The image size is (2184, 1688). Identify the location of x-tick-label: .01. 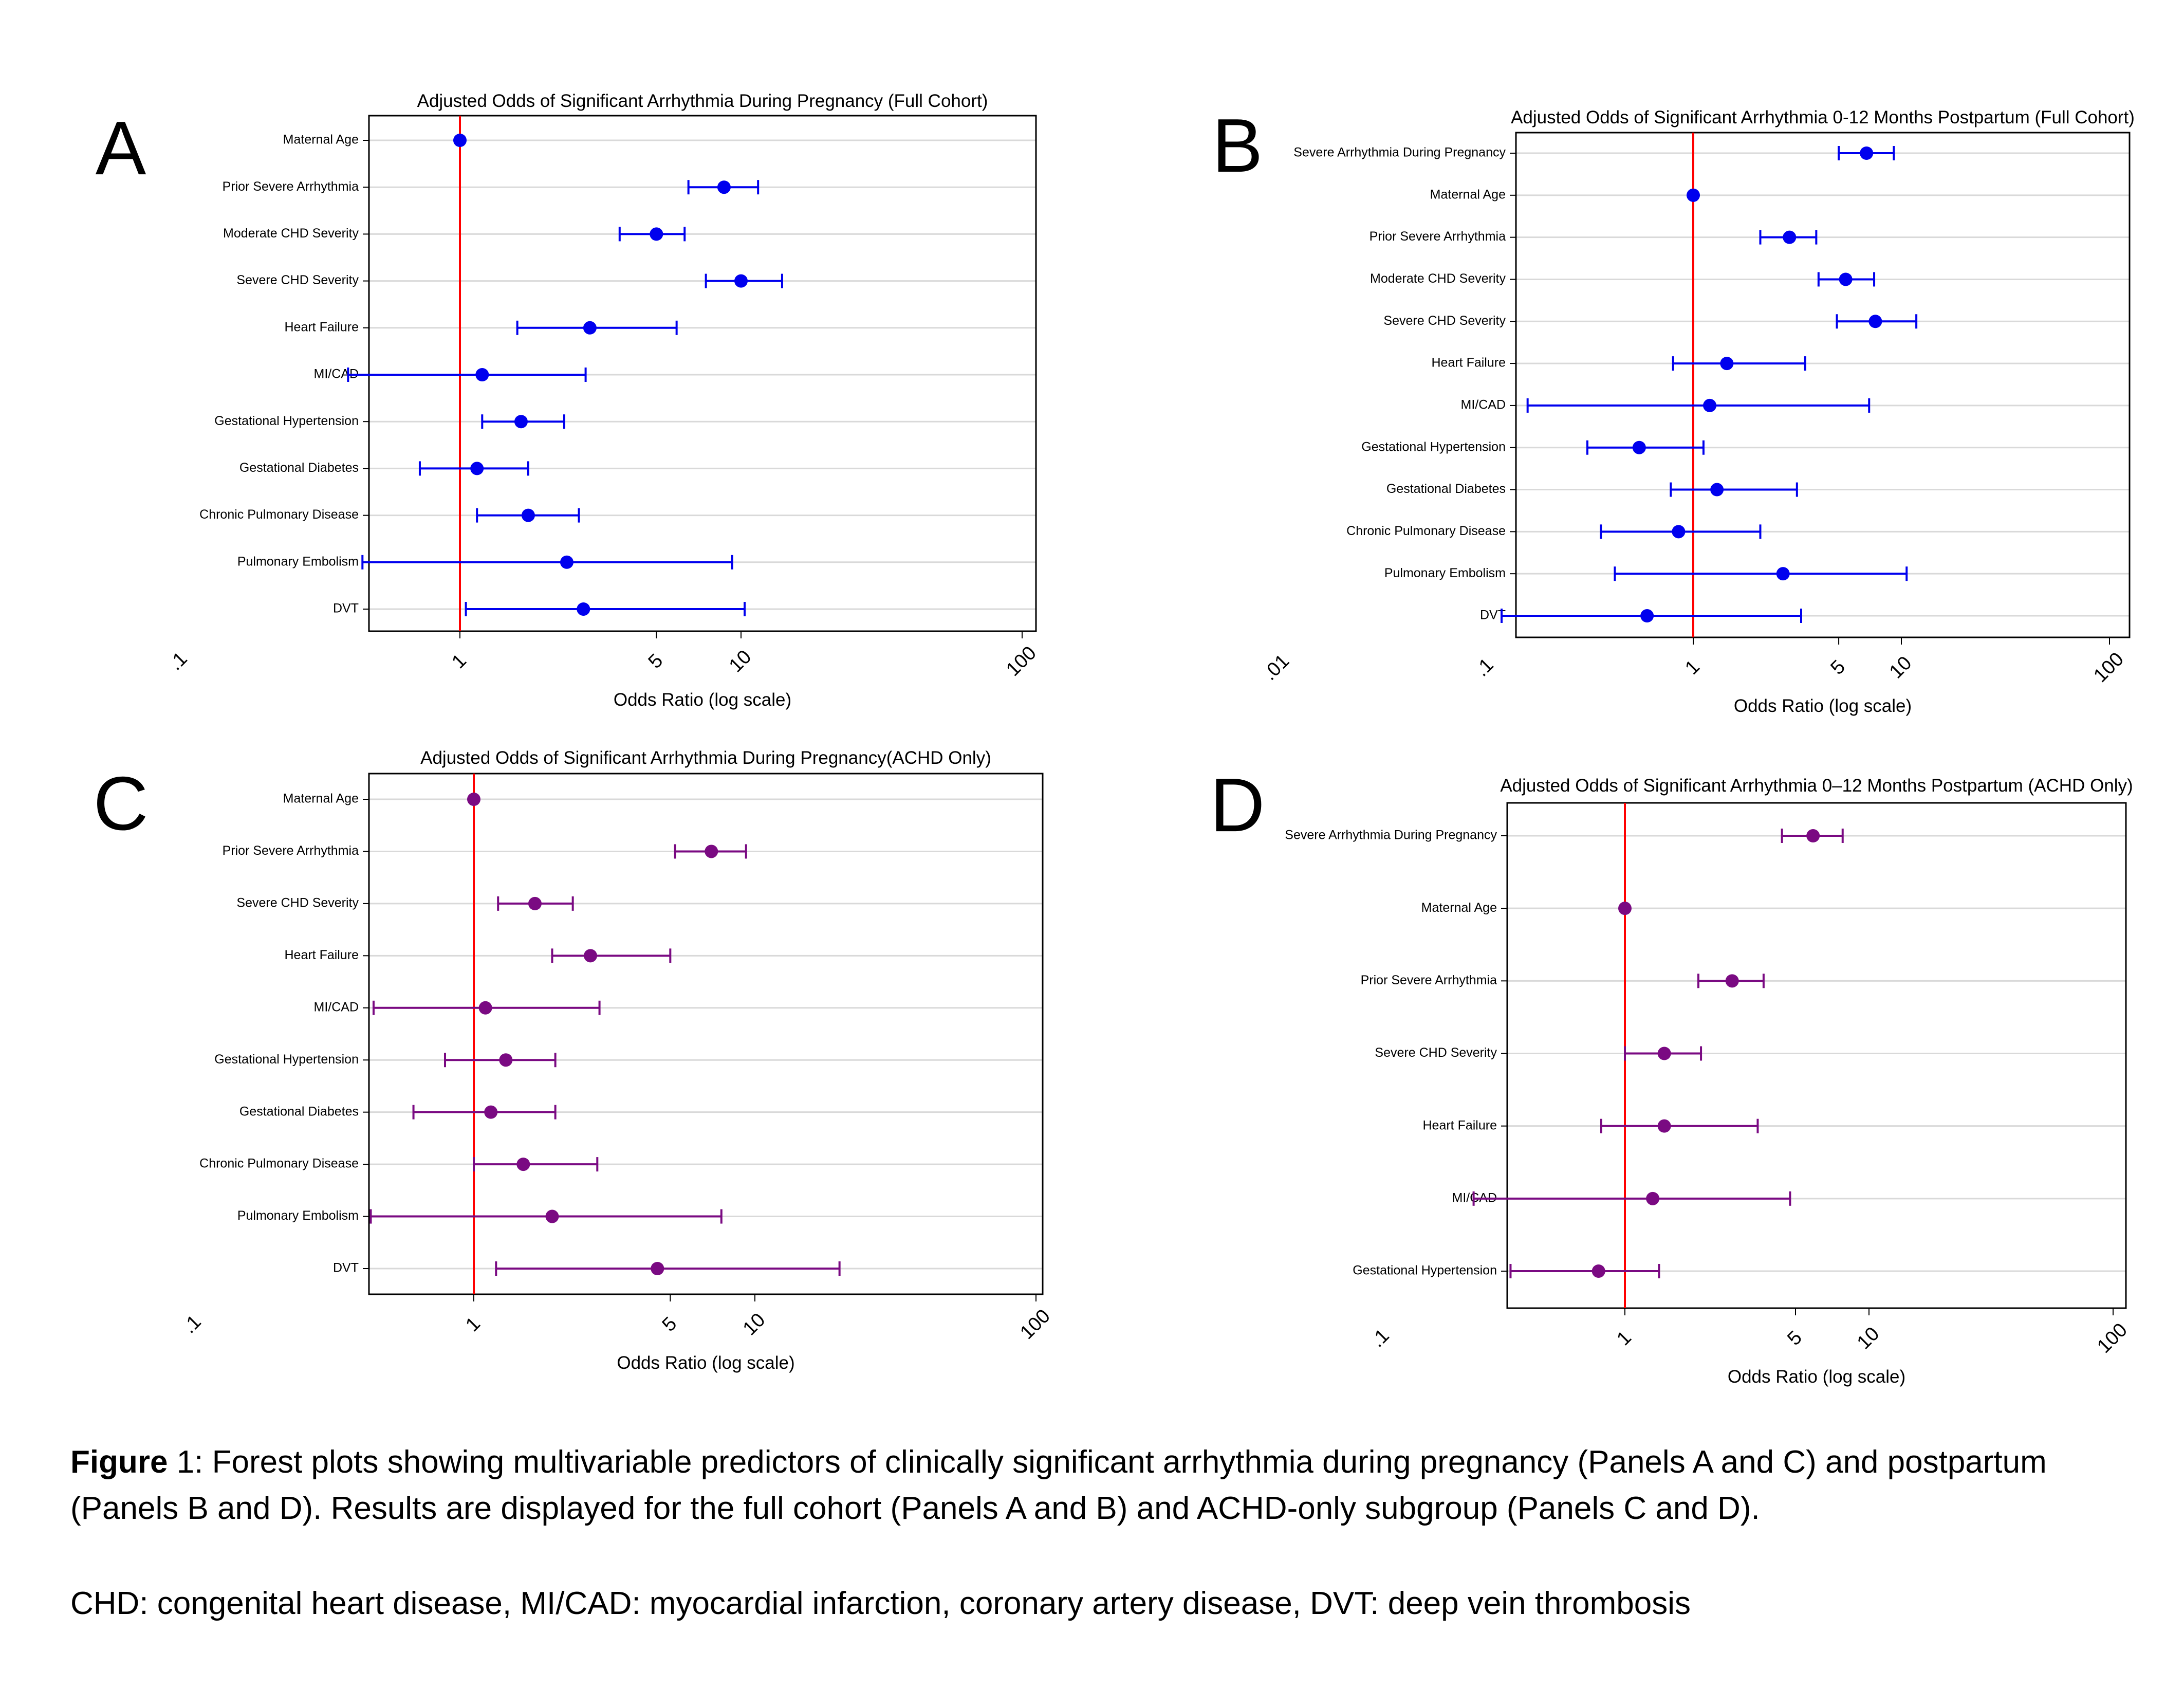
(1276, 667).